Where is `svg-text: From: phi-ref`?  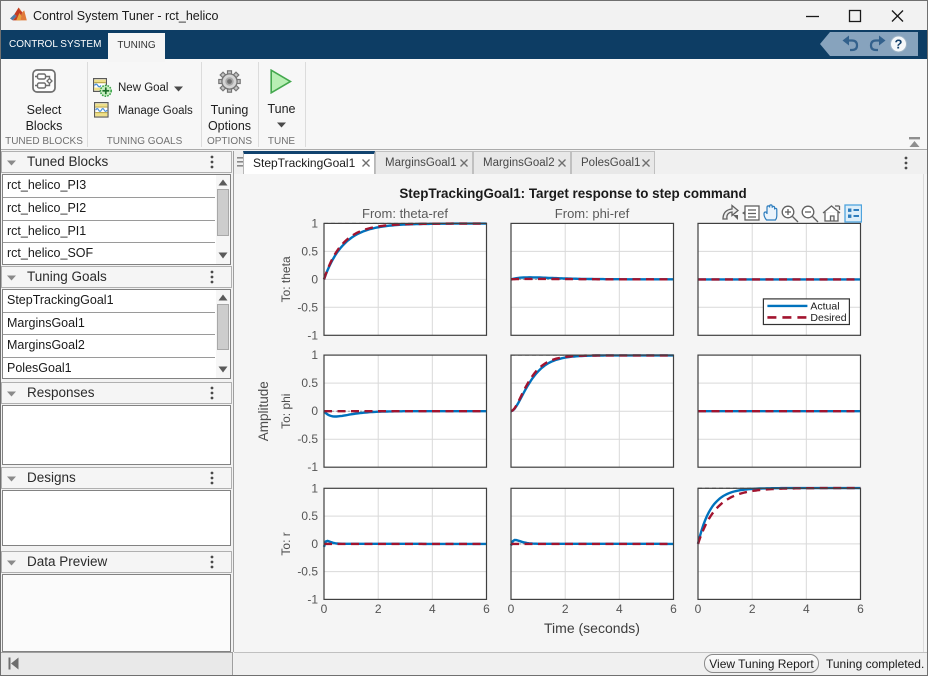
svg-text: From: phi-ref is located at coordinates (592, 213).